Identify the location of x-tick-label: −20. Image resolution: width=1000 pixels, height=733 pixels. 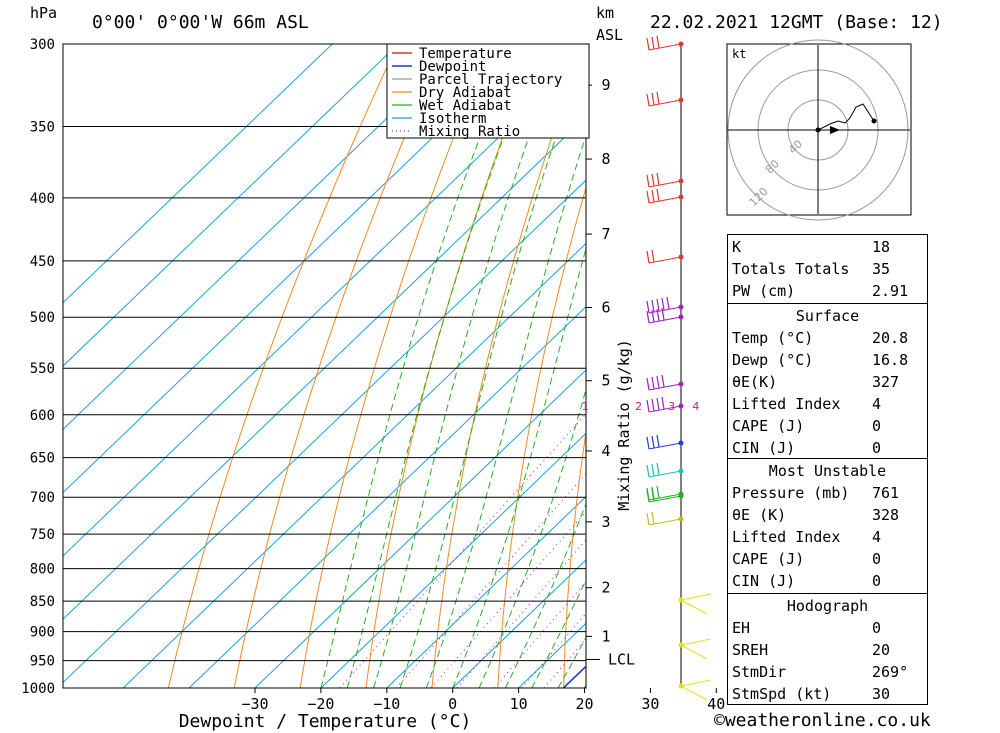
(320, 704).